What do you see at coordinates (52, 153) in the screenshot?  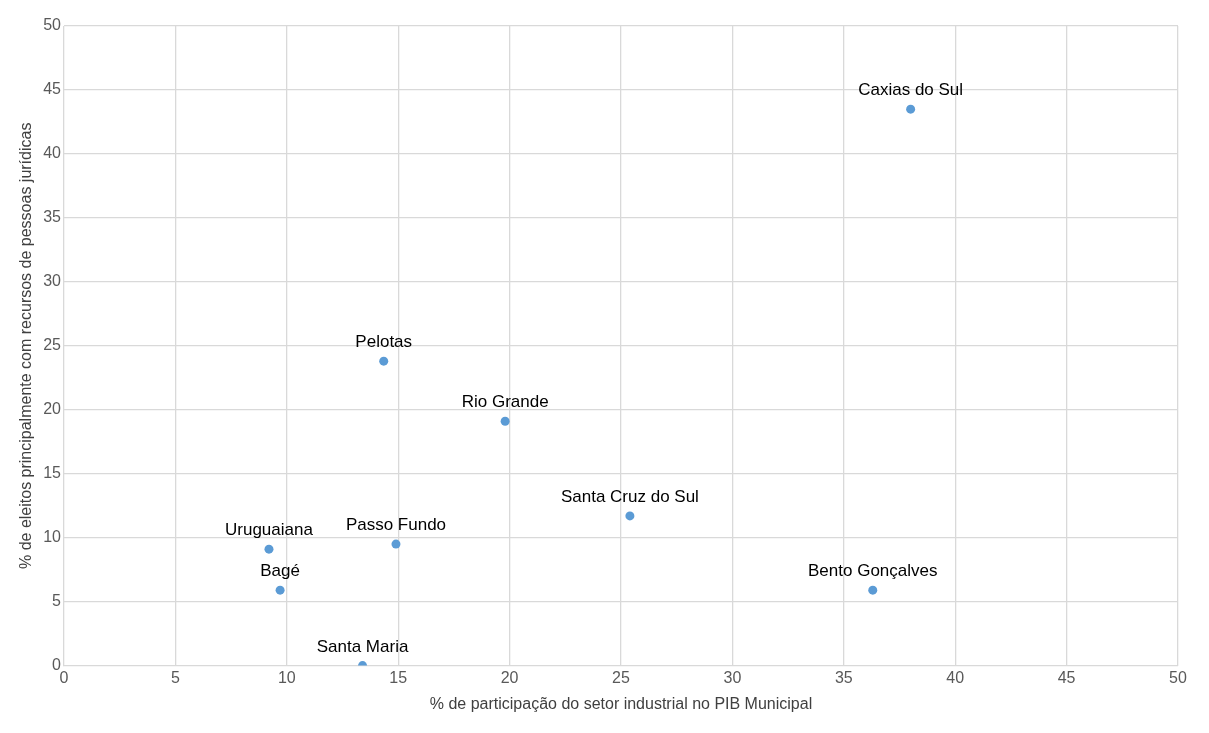 I see `y-tick-label: 40` at bounding box center [52, 153].